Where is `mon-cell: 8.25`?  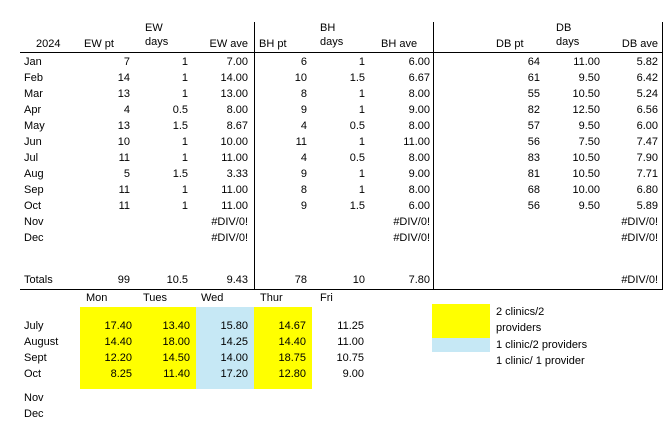 mon-cell: 8.25 is located at coordinates (121, 374).